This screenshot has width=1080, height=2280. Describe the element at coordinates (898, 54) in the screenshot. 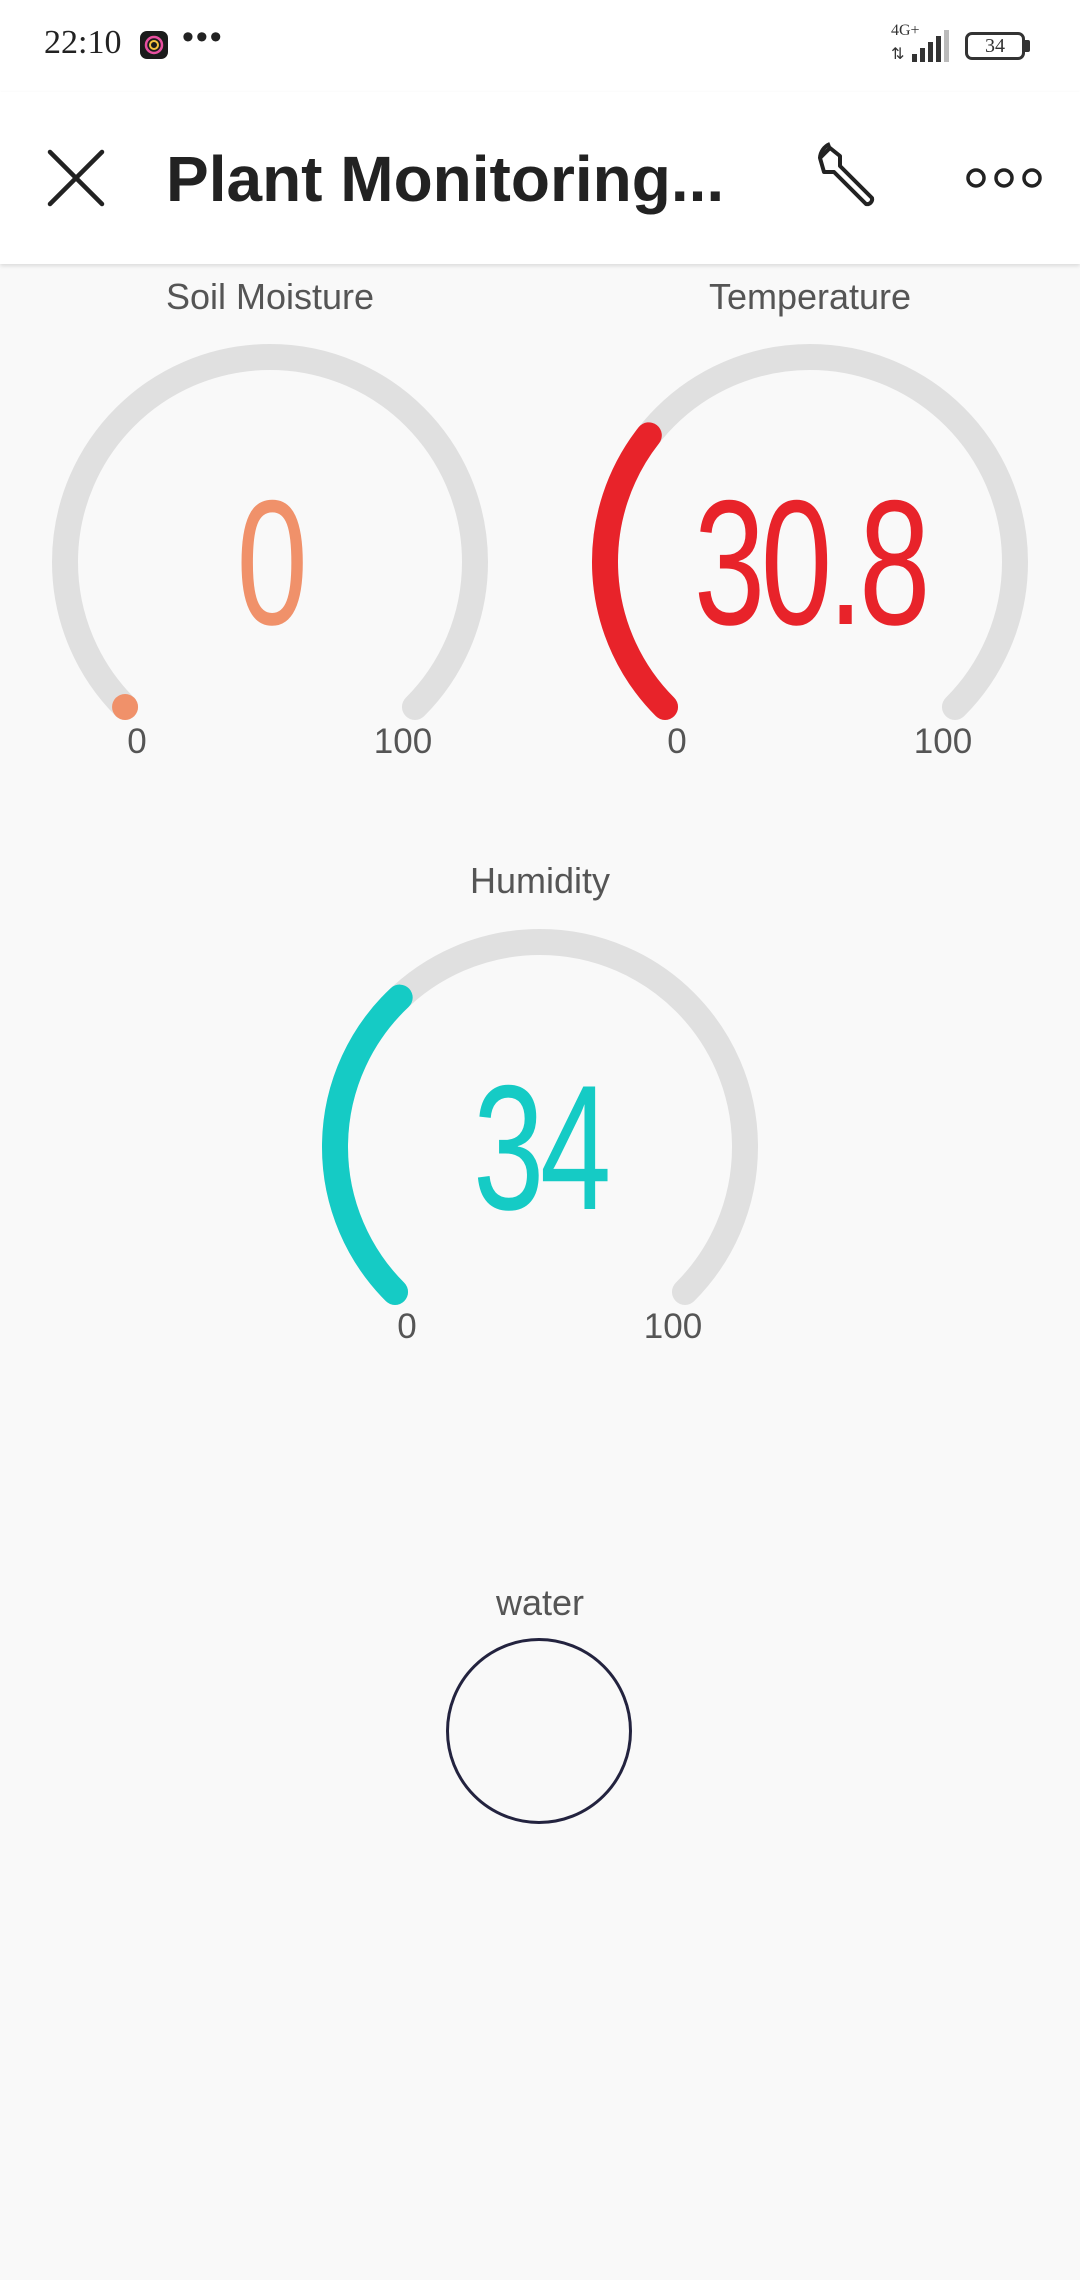

I see `data-arrows-icon: ⇅` at that location.